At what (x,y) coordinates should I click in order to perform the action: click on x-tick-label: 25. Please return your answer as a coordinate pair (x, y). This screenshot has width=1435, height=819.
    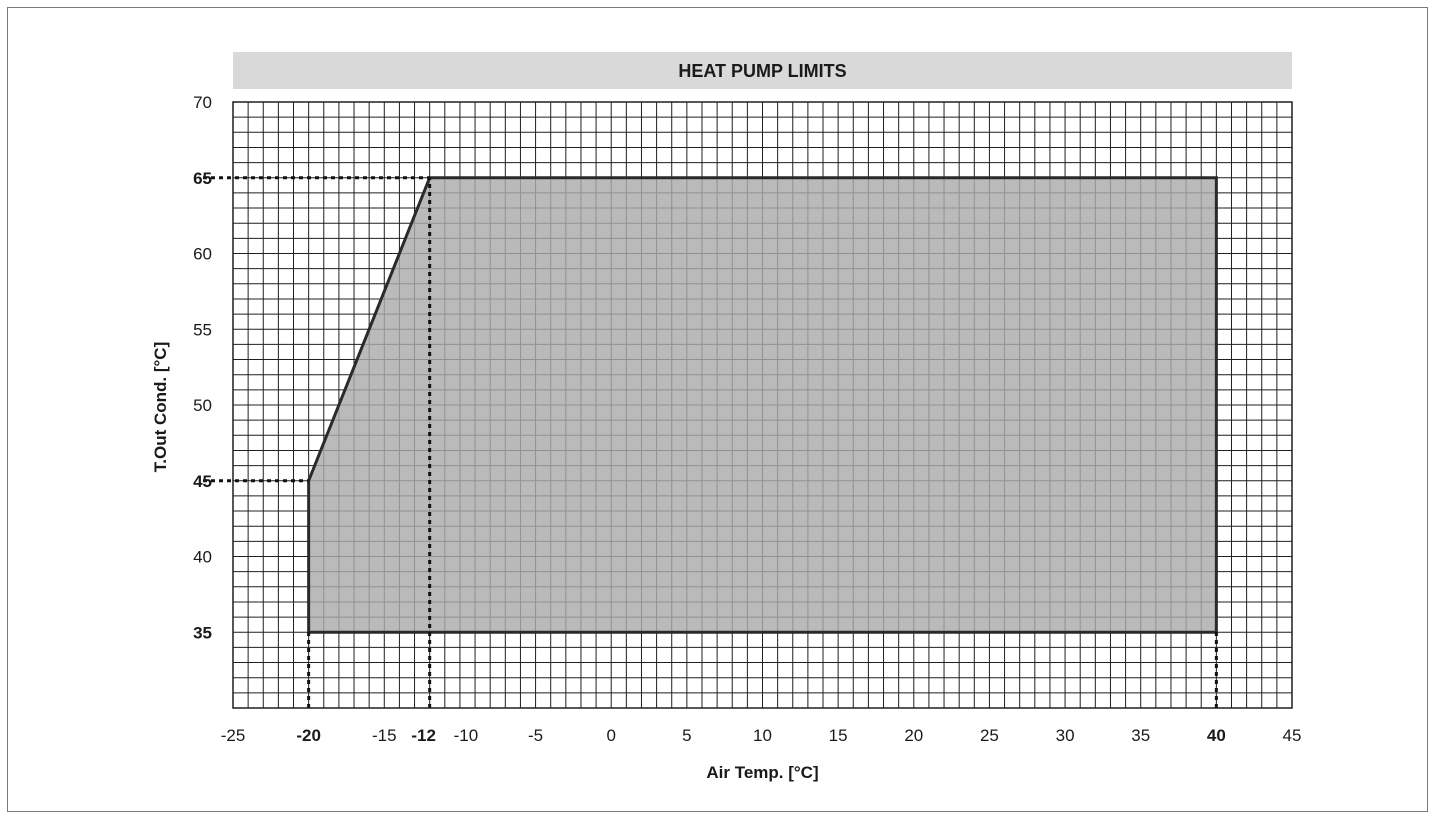
    Looking at the image, I should click on (989, 735).